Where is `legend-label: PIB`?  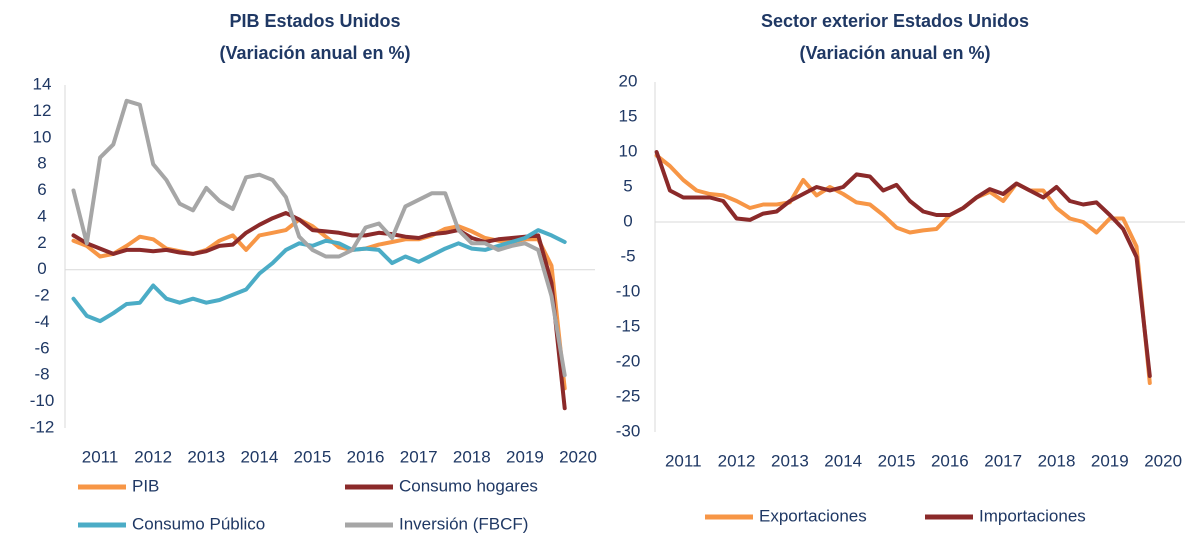
legend-label: PIB is located at coordinates (145, 485).